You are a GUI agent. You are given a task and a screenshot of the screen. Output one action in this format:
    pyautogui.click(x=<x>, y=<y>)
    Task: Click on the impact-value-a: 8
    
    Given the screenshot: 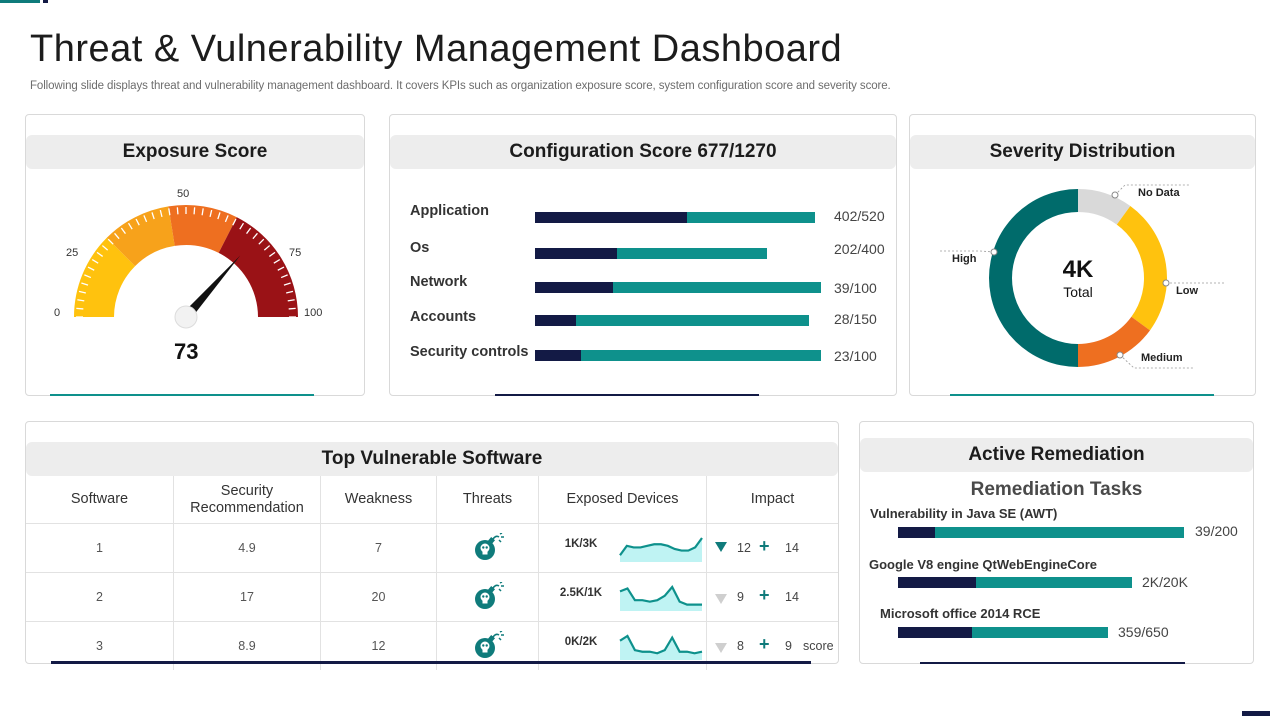 What is the action you would take?
    pyautogui.click(x=740, y=646)
    